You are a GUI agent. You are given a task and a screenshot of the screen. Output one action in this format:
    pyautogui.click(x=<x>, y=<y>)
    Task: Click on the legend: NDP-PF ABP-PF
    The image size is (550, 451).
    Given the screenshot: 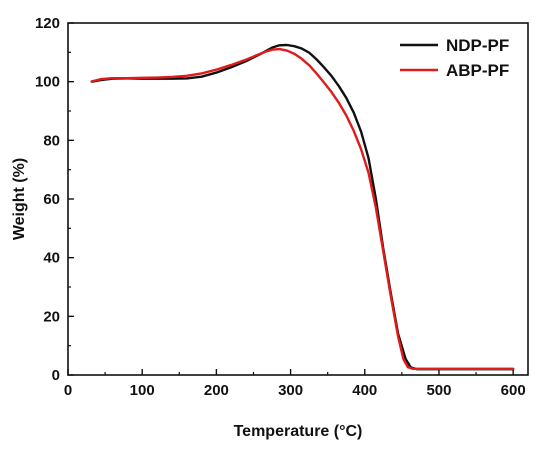 What is the action you would take?
    pyautogui.click(x=454, y=58)
    